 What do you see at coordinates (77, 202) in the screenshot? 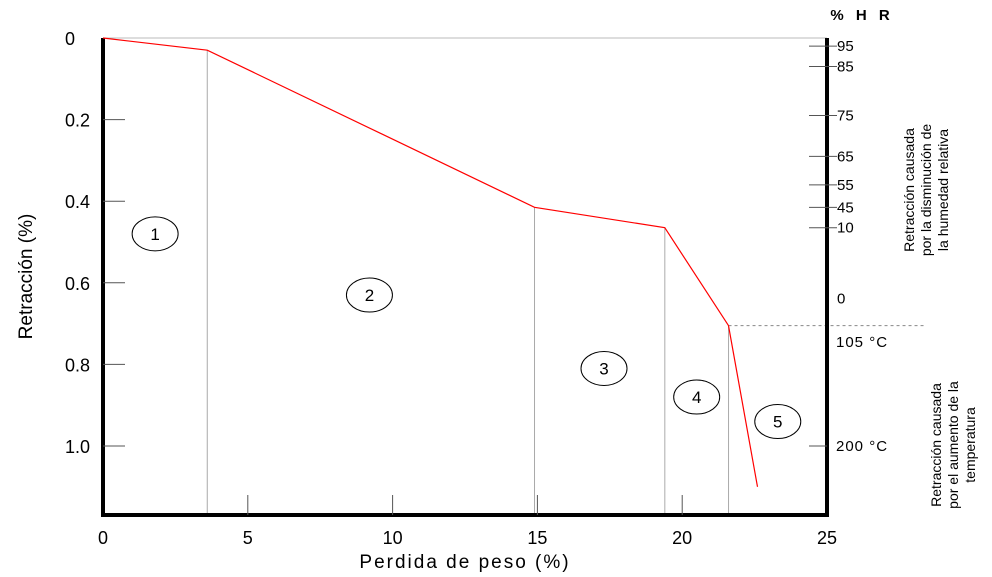
I see `y-tick-label: 0.4` at bounding box center [77, 202].